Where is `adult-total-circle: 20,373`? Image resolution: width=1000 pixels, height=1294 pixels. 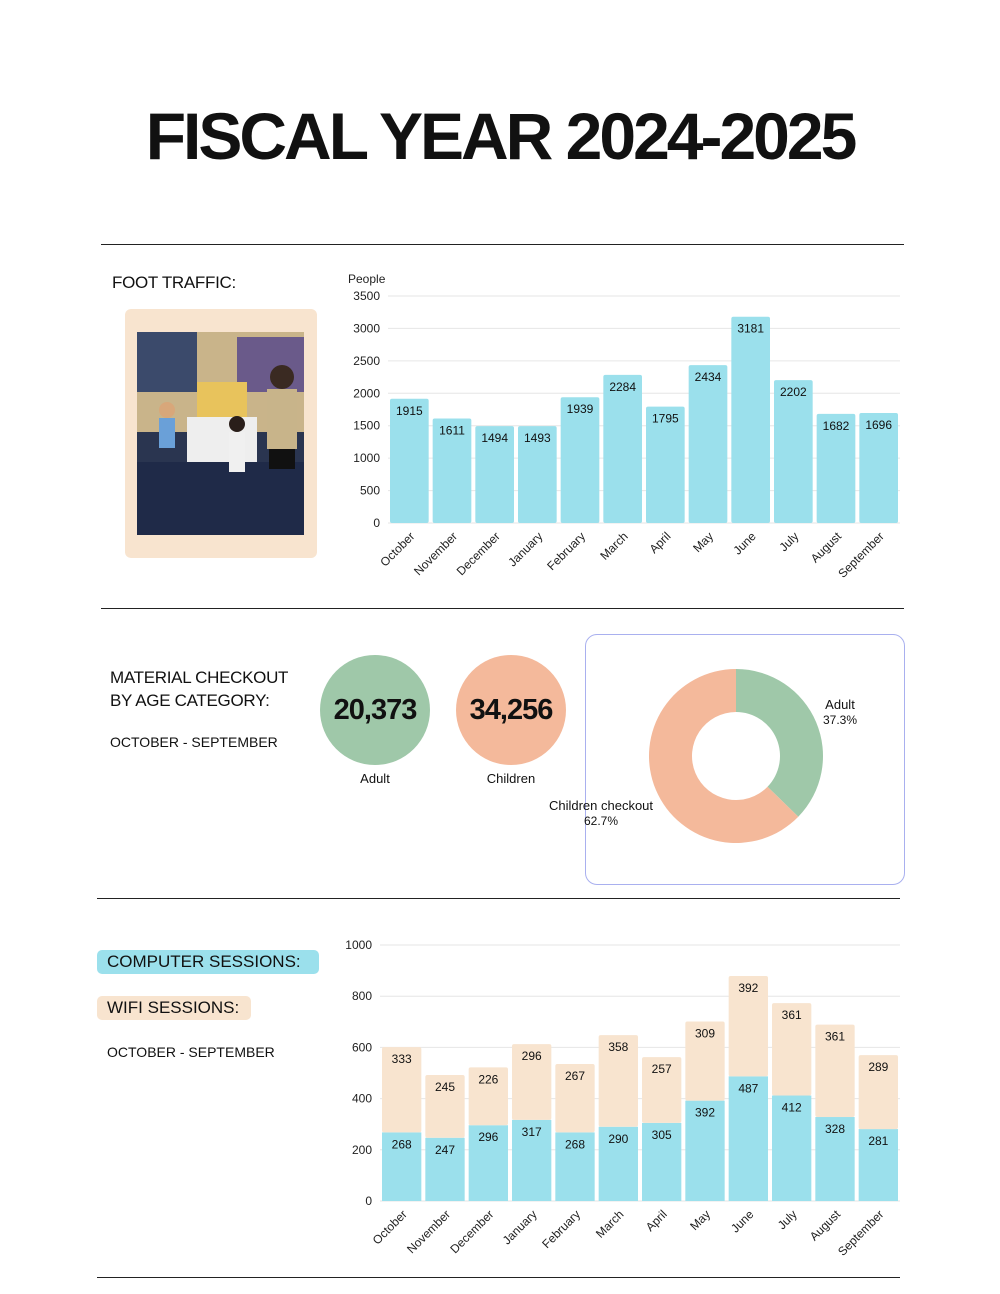
adult-total-circle: 20,373 is located at coordinates (375, 710).